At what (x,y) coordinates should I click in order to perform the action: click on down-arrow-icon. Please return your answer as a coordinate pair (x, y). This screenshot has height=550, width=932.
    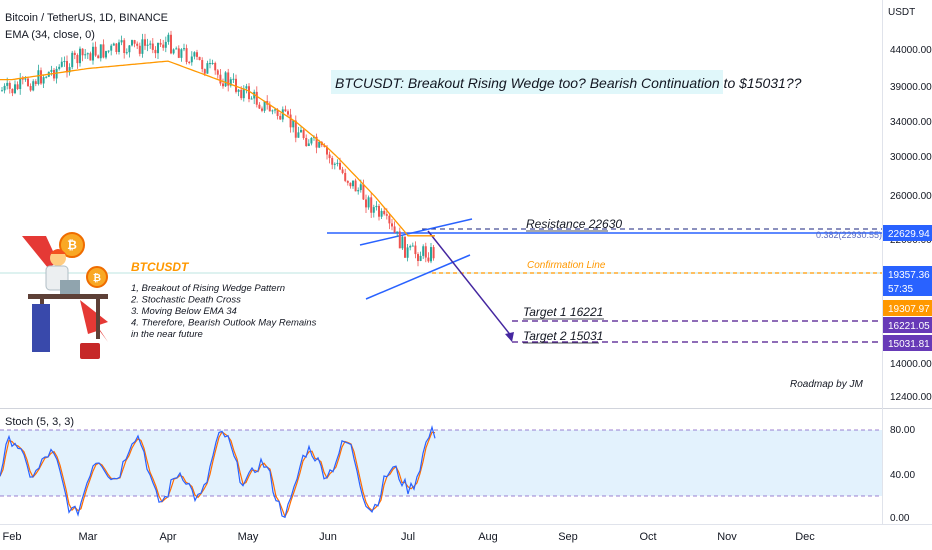
    Looking at the image, I should click on (40, 252).